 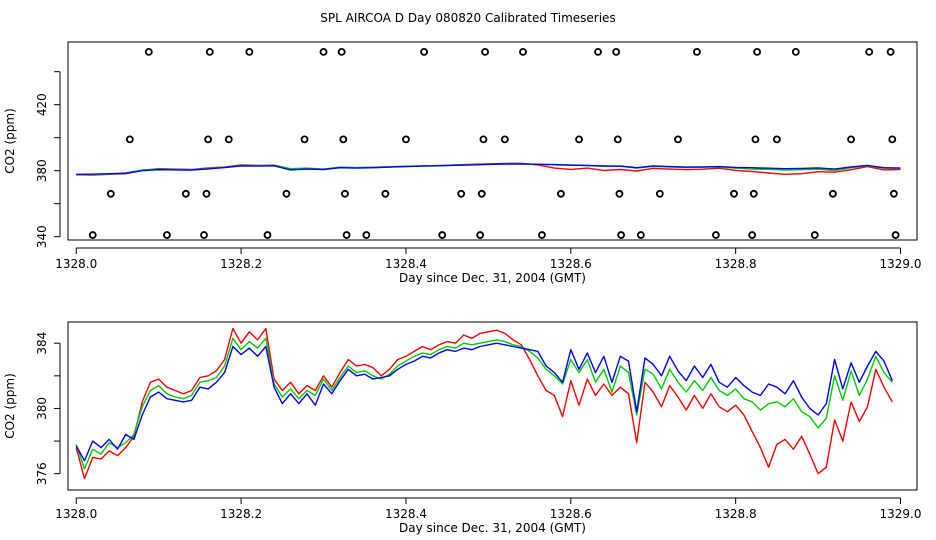 What do you see at coordinates (492, 528) in the screenshot?
I see `bottom-x-axis-label: Day since Dec. 31, 2004 (GMT)` at bounding box center [492, 528].